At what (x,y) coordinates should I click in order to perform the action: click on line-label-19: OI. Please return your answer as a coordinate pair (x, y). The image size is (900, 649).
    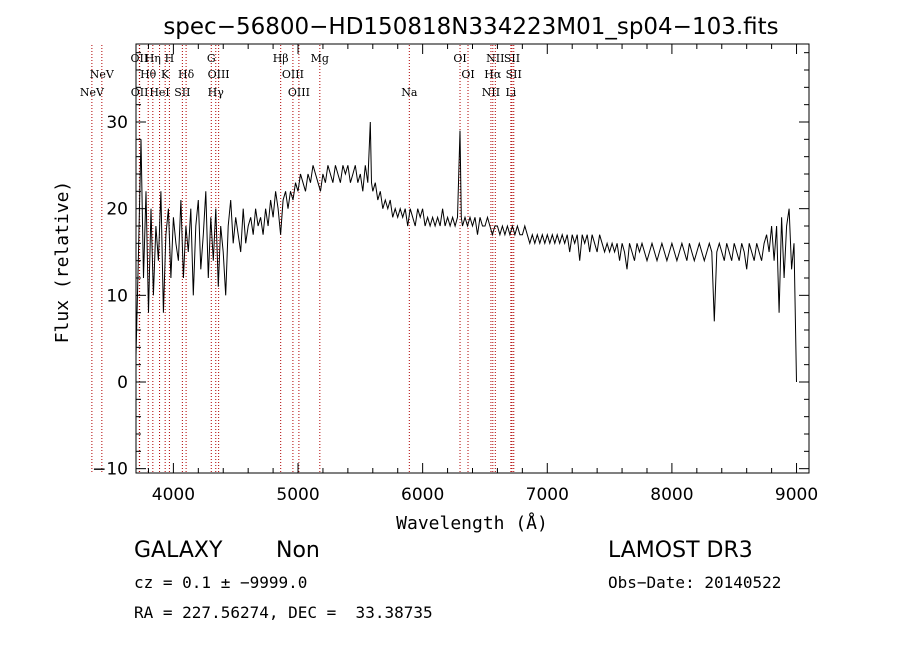
    Looking at the image, I should click on (459, 58).